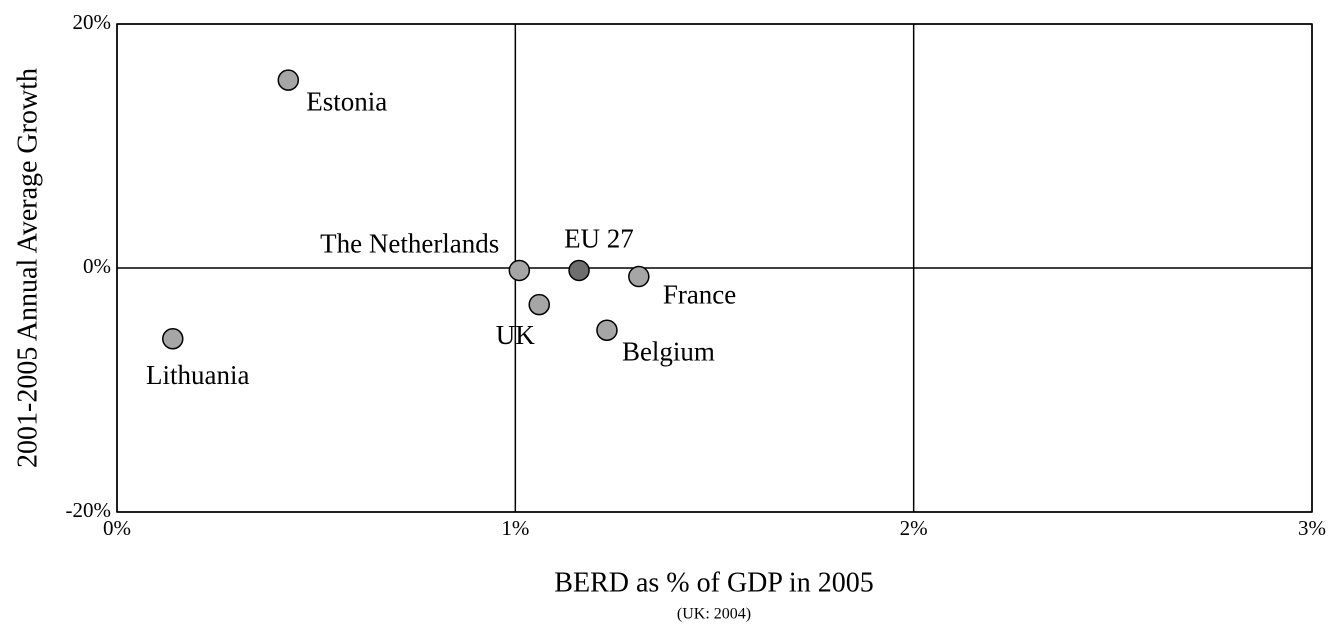 The height and width of the screenshot is (634, 1340). Describe the element at coordinates (89, 510) in the screenshot. I see `y-tick-label: -20%` at that location.